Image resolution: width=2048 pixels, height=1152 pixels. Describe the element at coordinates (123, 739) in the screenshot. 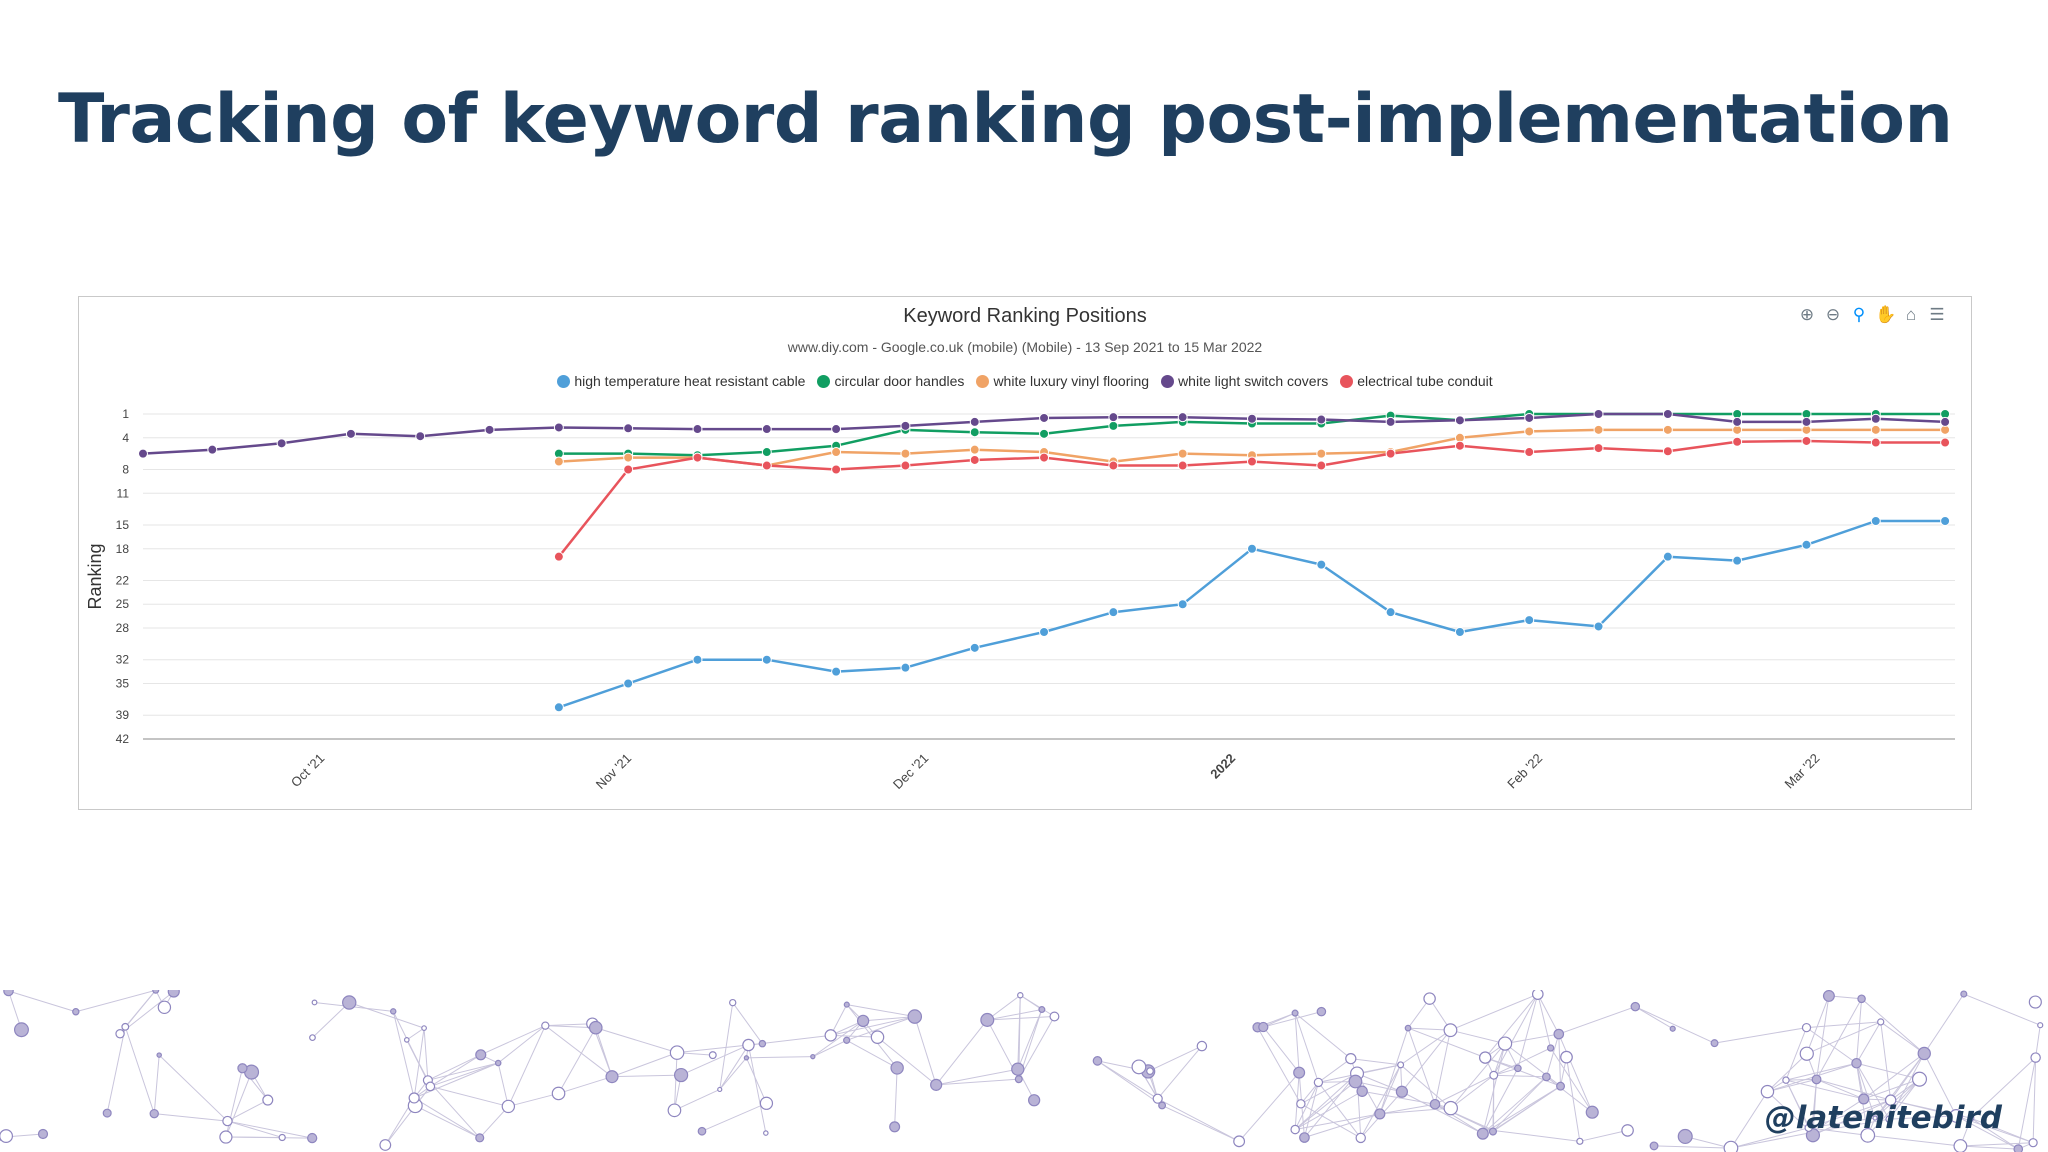

I see `y-tick-label: 42` at that location.